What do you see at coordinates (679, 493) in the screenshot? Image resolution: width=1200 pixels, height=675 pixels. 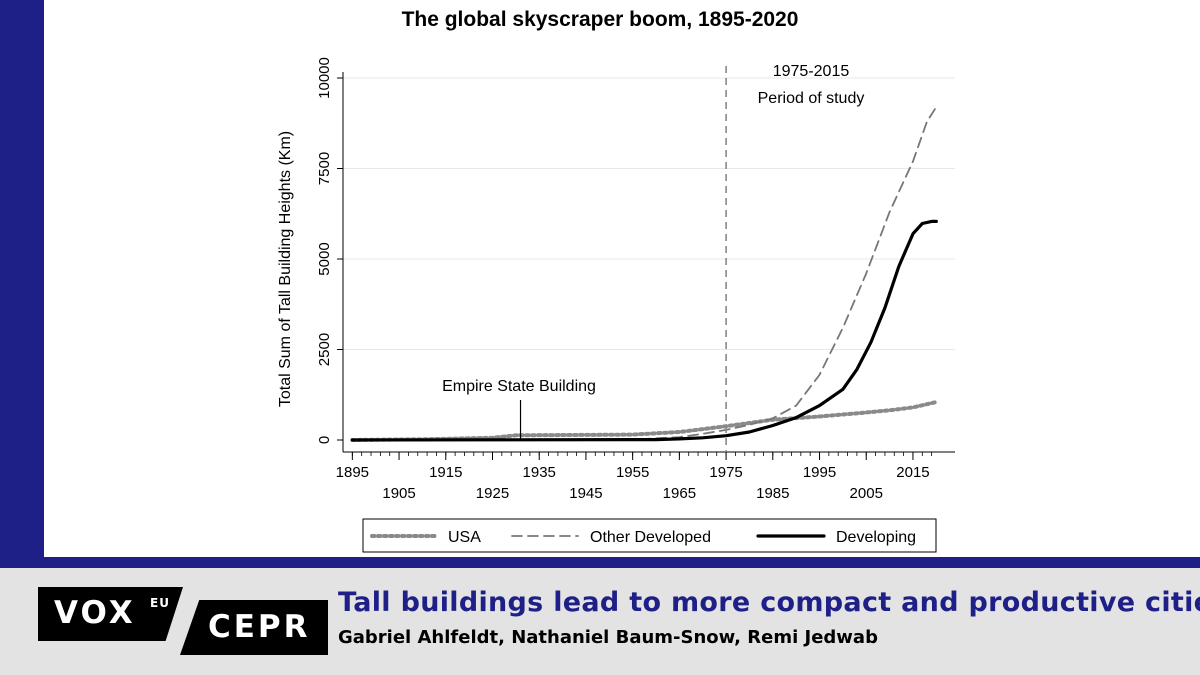 I see `x-tick-label: 1965` at bounding box center [679, 493].